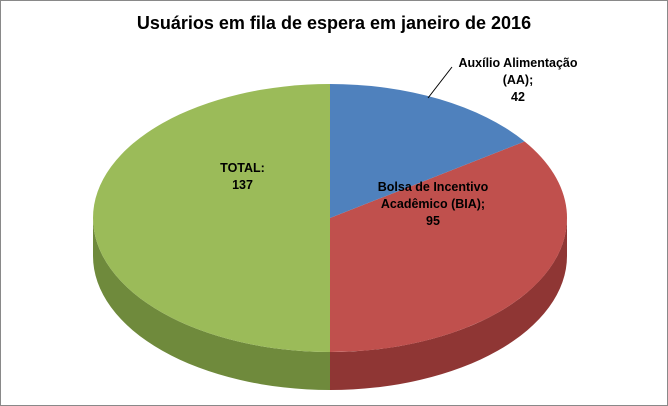 The image size is (668, 406). What do you see at coordinates (433, 187) in the screenshot?
I see `data-label-bia-name-line1: Bolsa de Incentivo` at bounding box center [433, 187].